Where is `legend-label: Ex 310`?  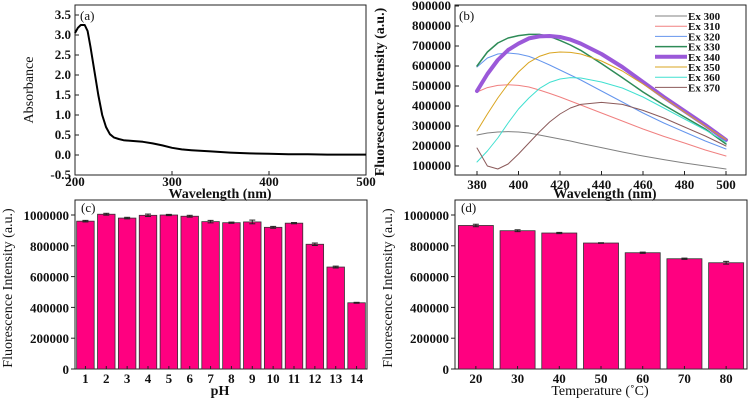
legend-label: Ex 310 is located at coordinates (704, 27).